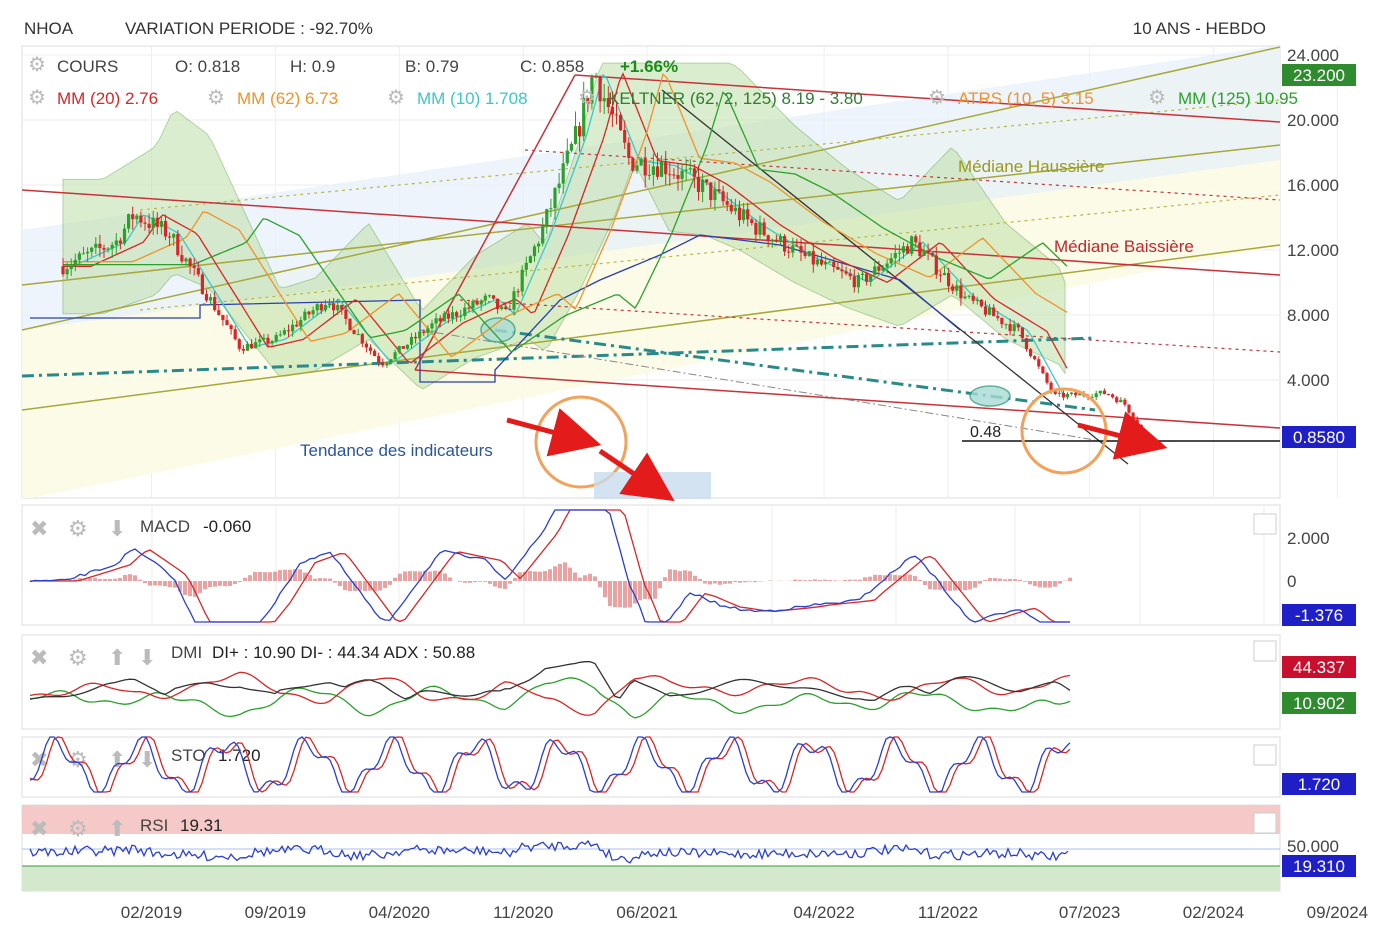 This screenshot has width=1386, height=932. What do you see at coordinates (552, 66) in the screenshot?
I see `legend-close: C: 0.858` at bounding box center [552, 66].